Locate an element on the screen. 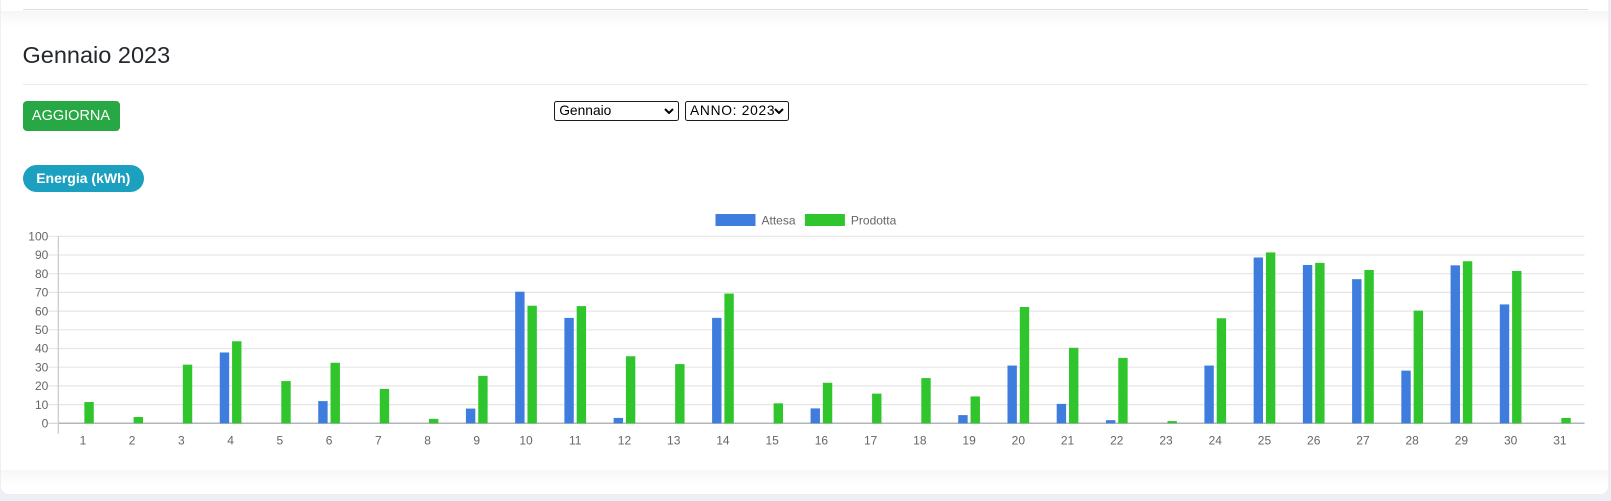 The height and width of the screenshot is (501, 1611). svg-text: 17 is located at coordinates (871, 441).